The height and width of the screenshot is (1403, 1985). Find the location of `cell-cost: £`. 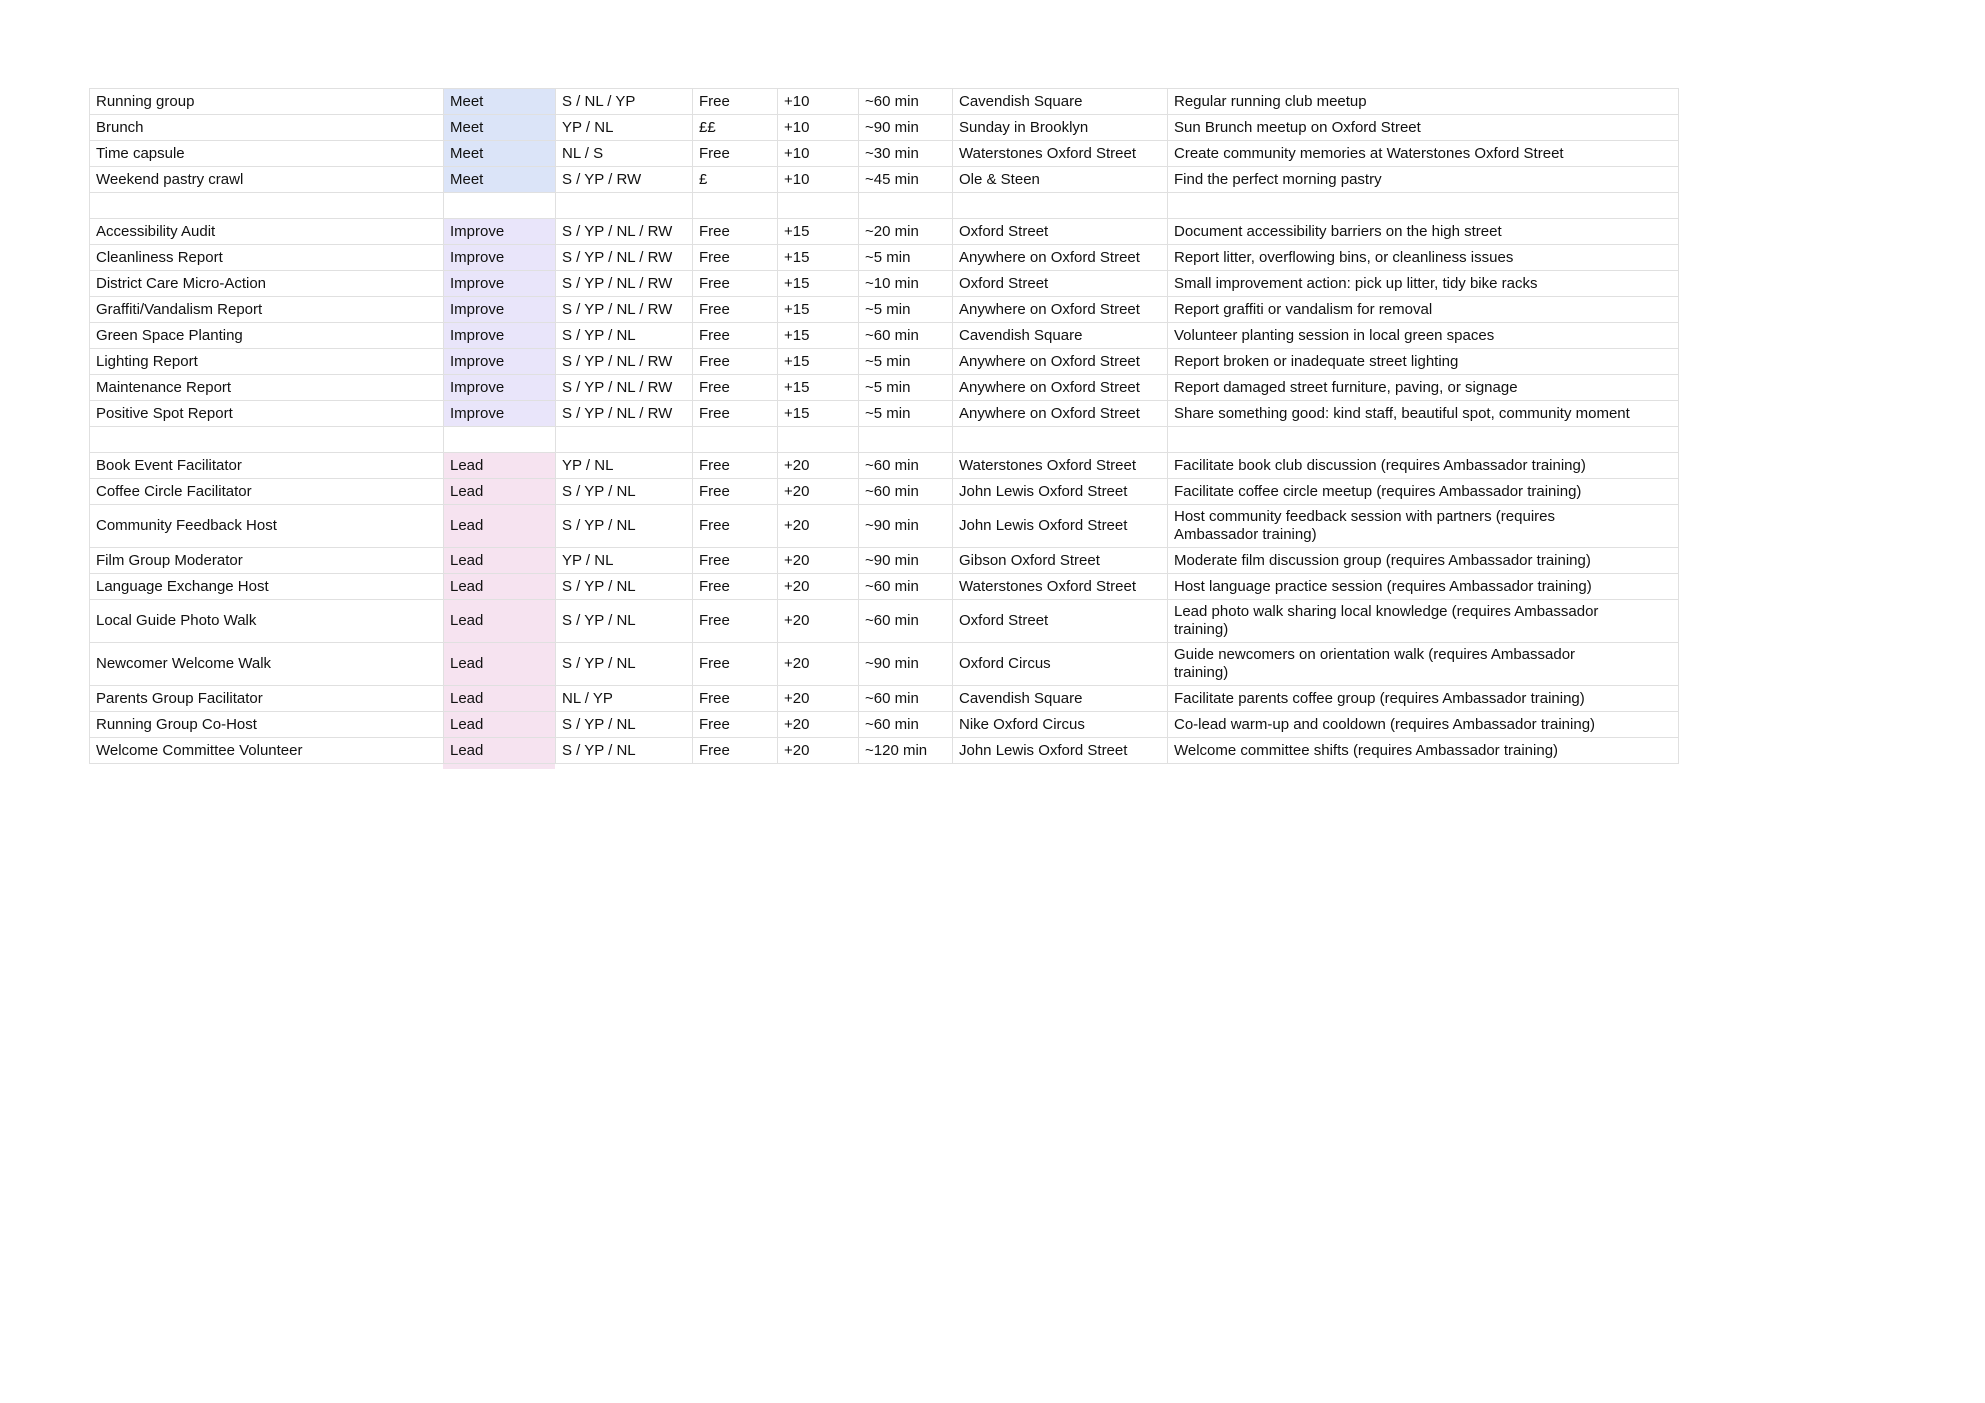

cell-cost: £ is located at coordinates (735, 179).